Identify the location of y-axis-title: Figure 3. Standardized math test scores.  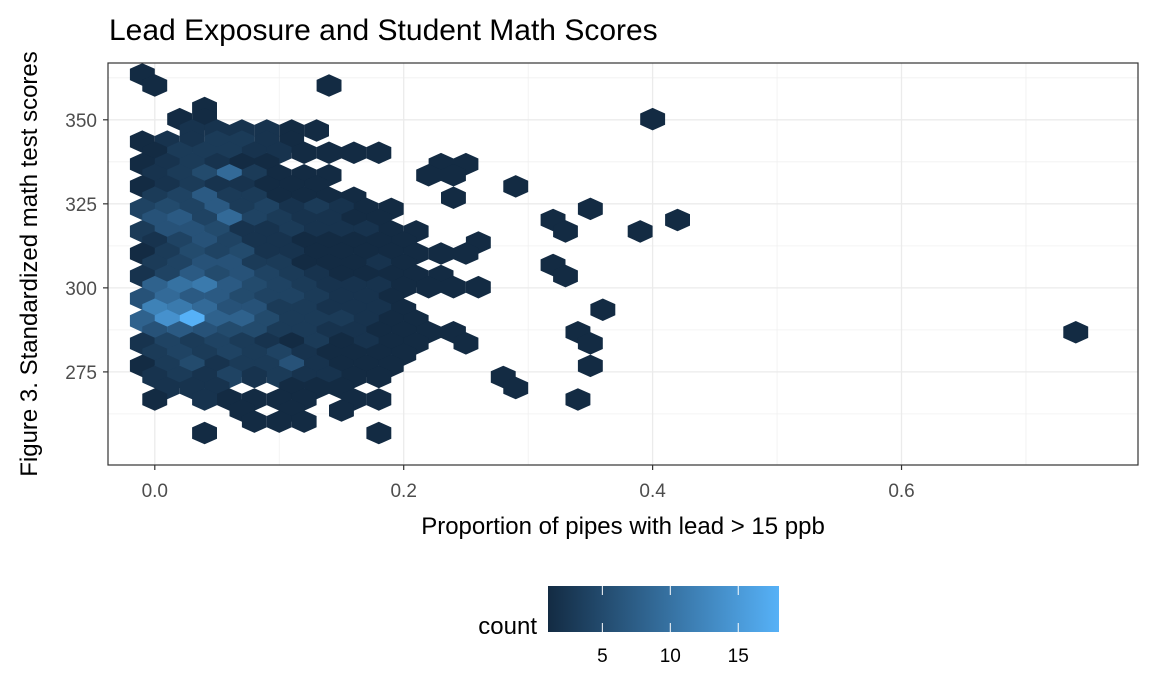
(29, 264).